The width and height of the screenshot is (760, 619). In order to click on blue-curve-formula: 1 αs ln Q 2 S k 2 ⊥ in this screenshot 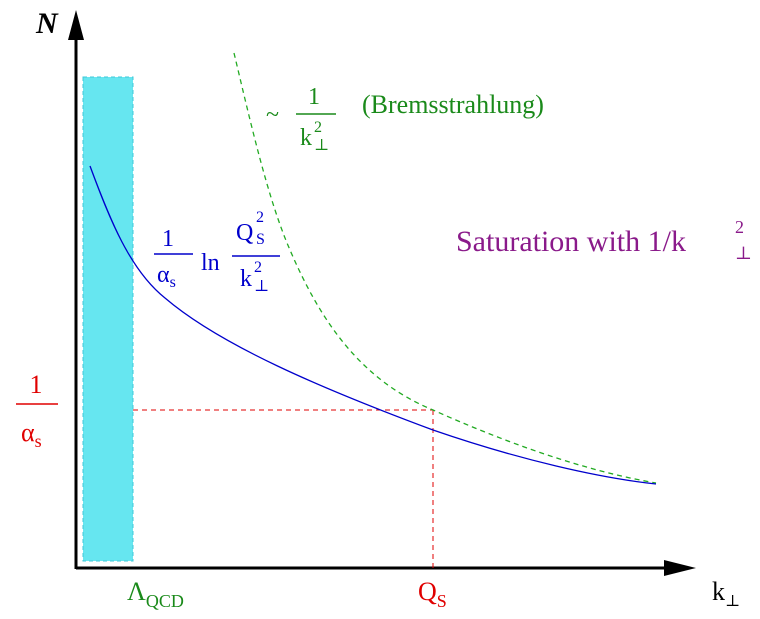, I will do `click(217, 252)`.